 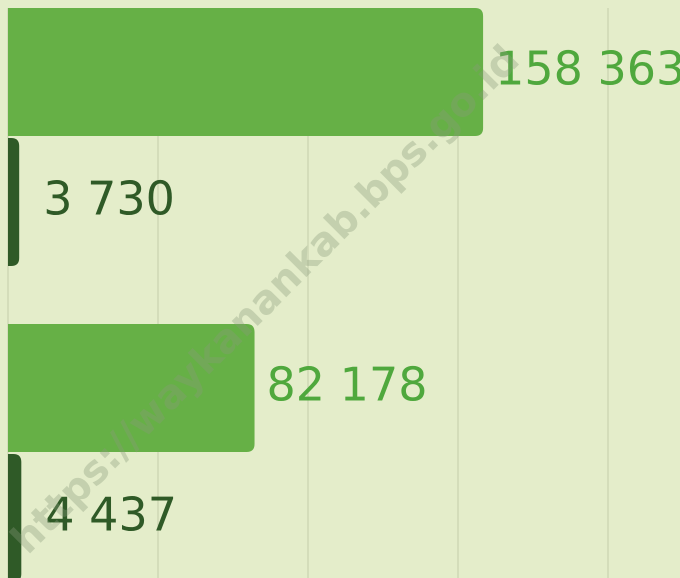 I want to click on value-label: 82 178, so click(x=347, y=385).